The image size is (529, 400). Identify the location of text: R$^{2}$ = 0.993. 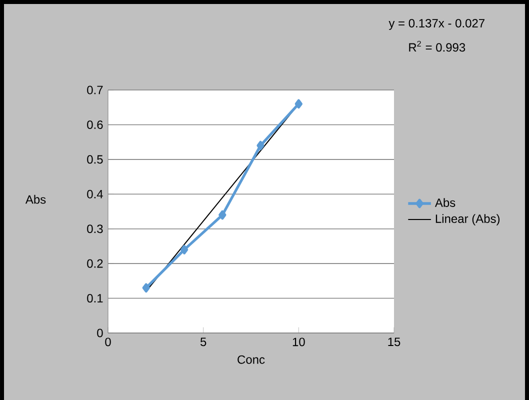
(437, 46).